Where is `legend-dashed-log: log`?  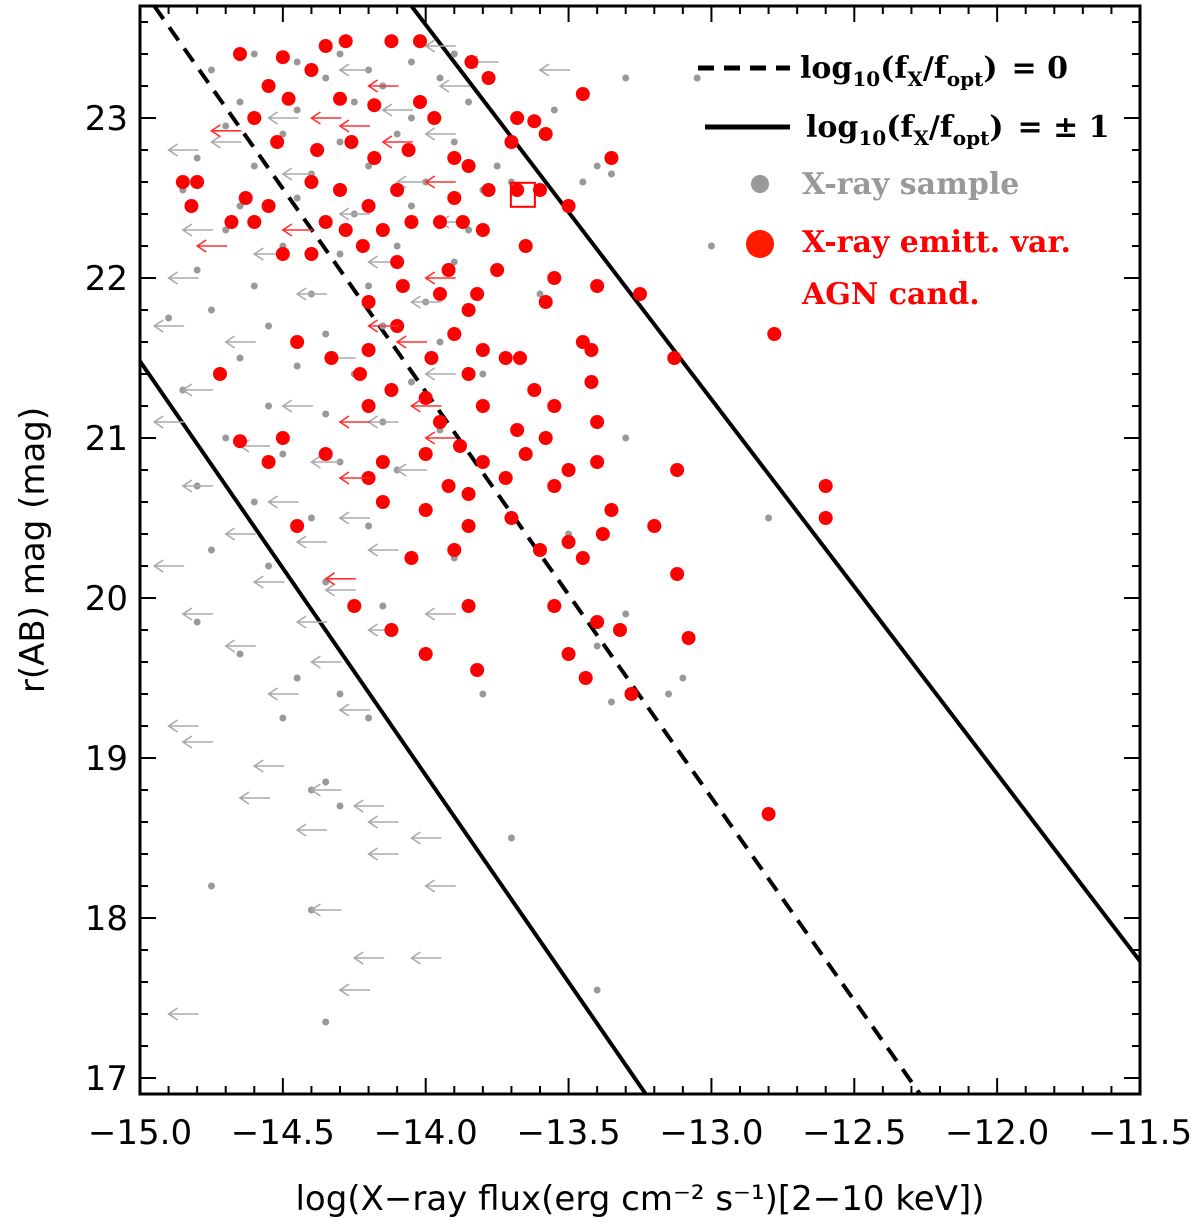
legend-dashed-log: log is located at coordinates (826, 68).